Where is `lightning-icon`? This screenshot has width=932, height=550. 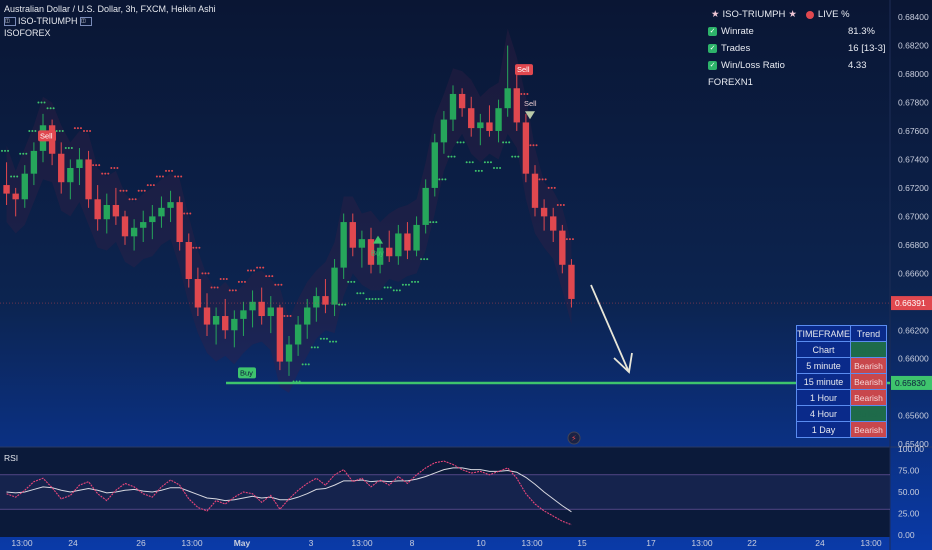 lightning-icon is located at coordinates (574, 438).